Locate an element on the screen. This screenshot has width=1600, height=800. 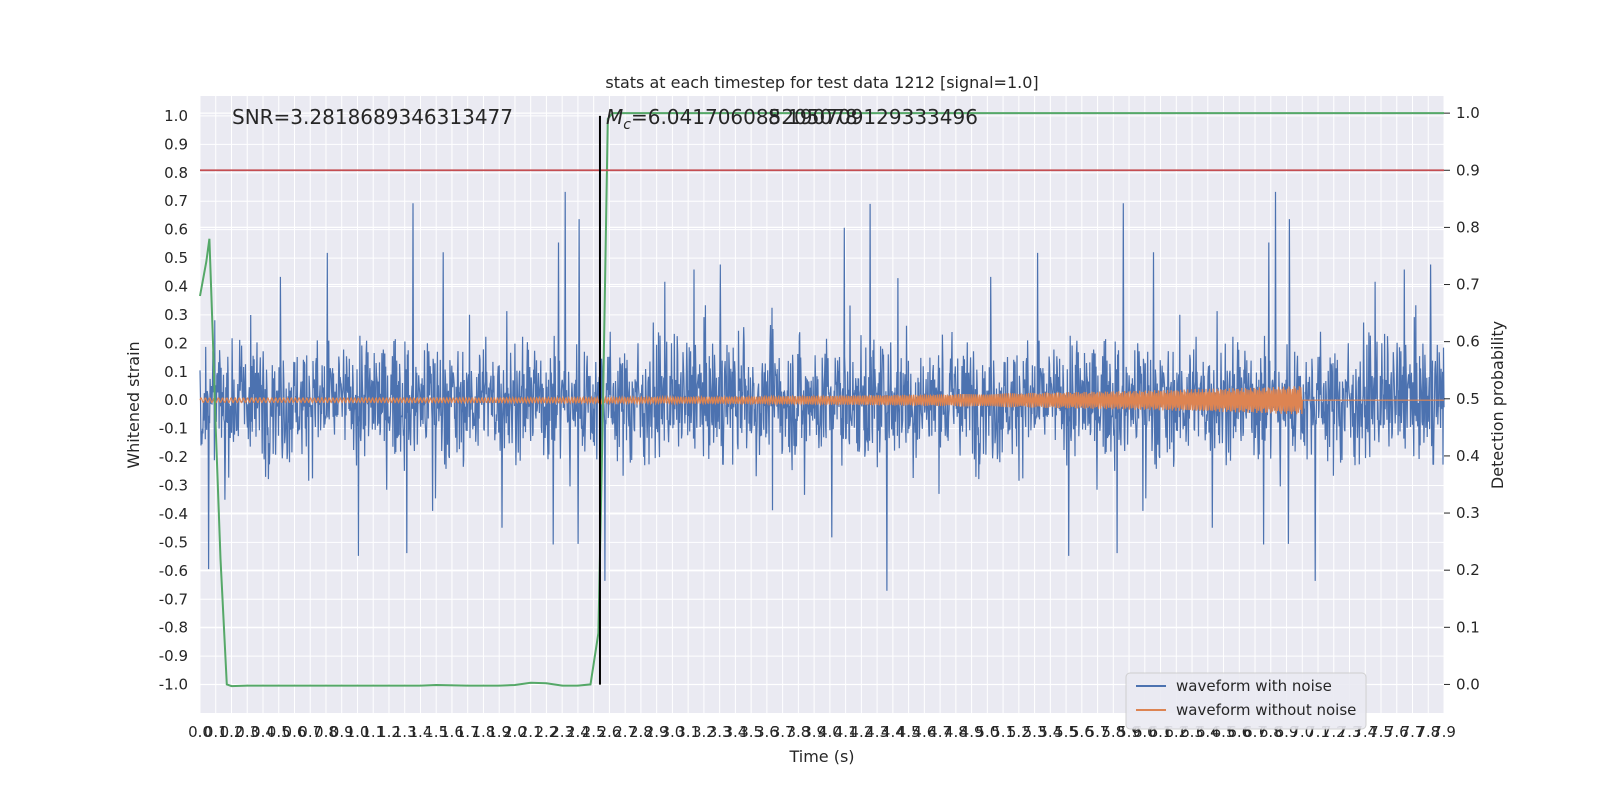
x-tick-label: 4.0 is located at coordinates (830, 732).